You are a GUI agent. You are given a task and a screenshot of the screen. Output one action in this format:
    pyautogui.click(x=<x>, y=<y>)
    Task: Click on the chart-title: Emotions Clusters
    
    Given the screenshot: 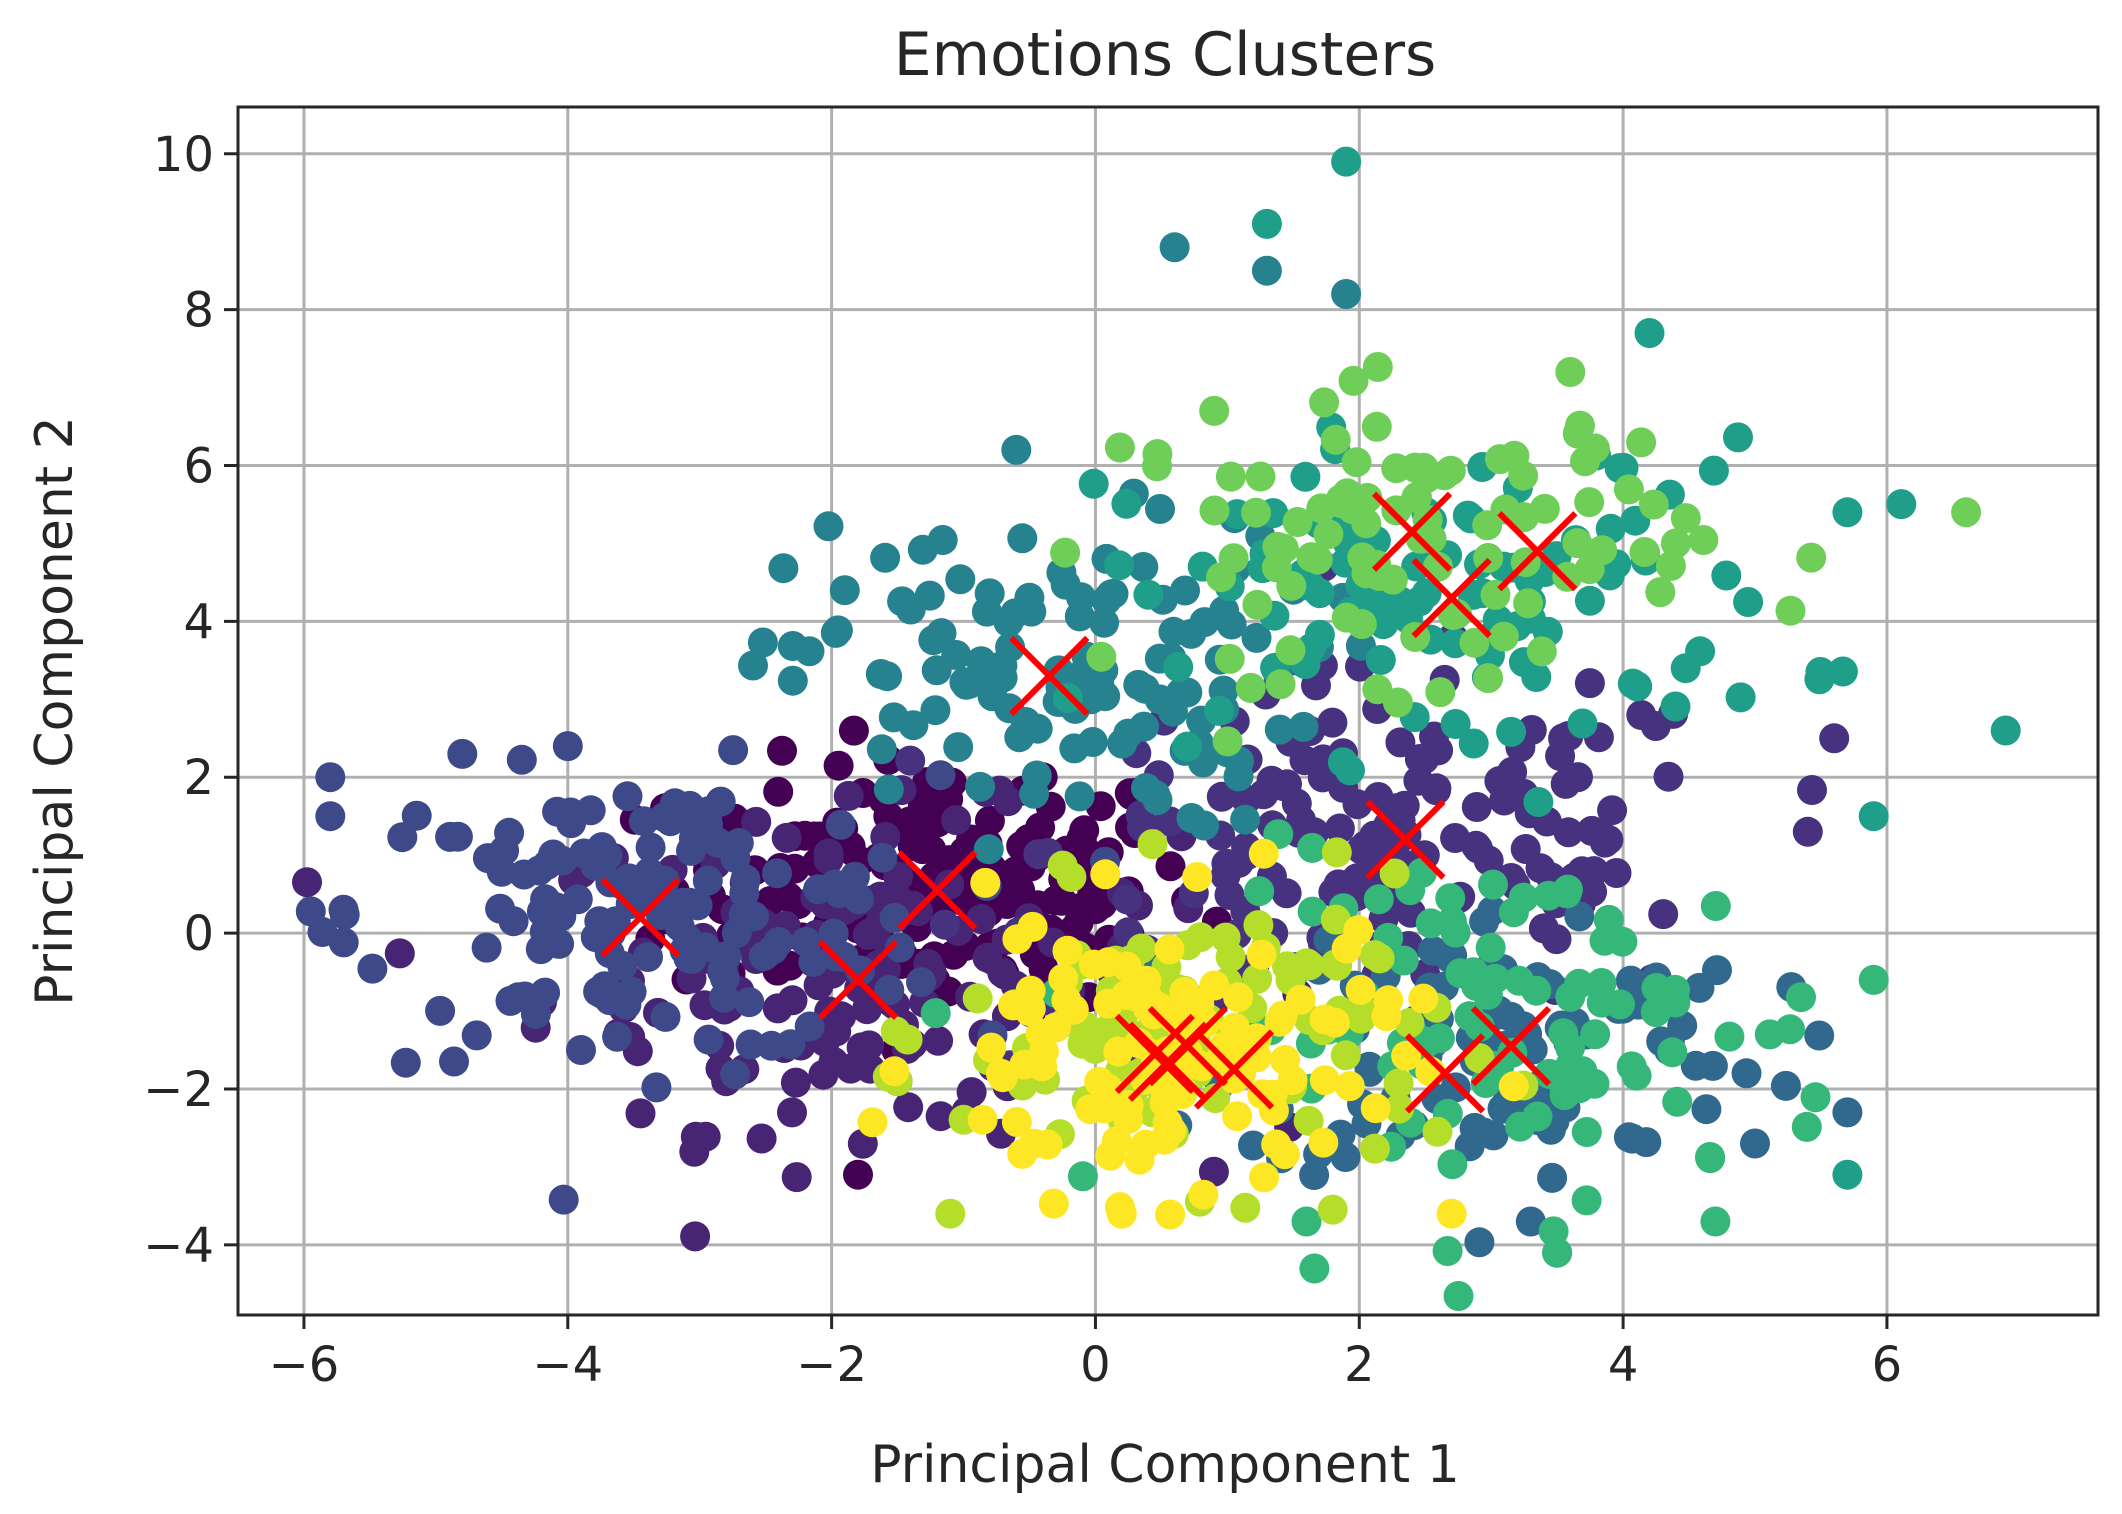 What is the action you would take?
    pyautogui.click(x=1165, y=55)
    